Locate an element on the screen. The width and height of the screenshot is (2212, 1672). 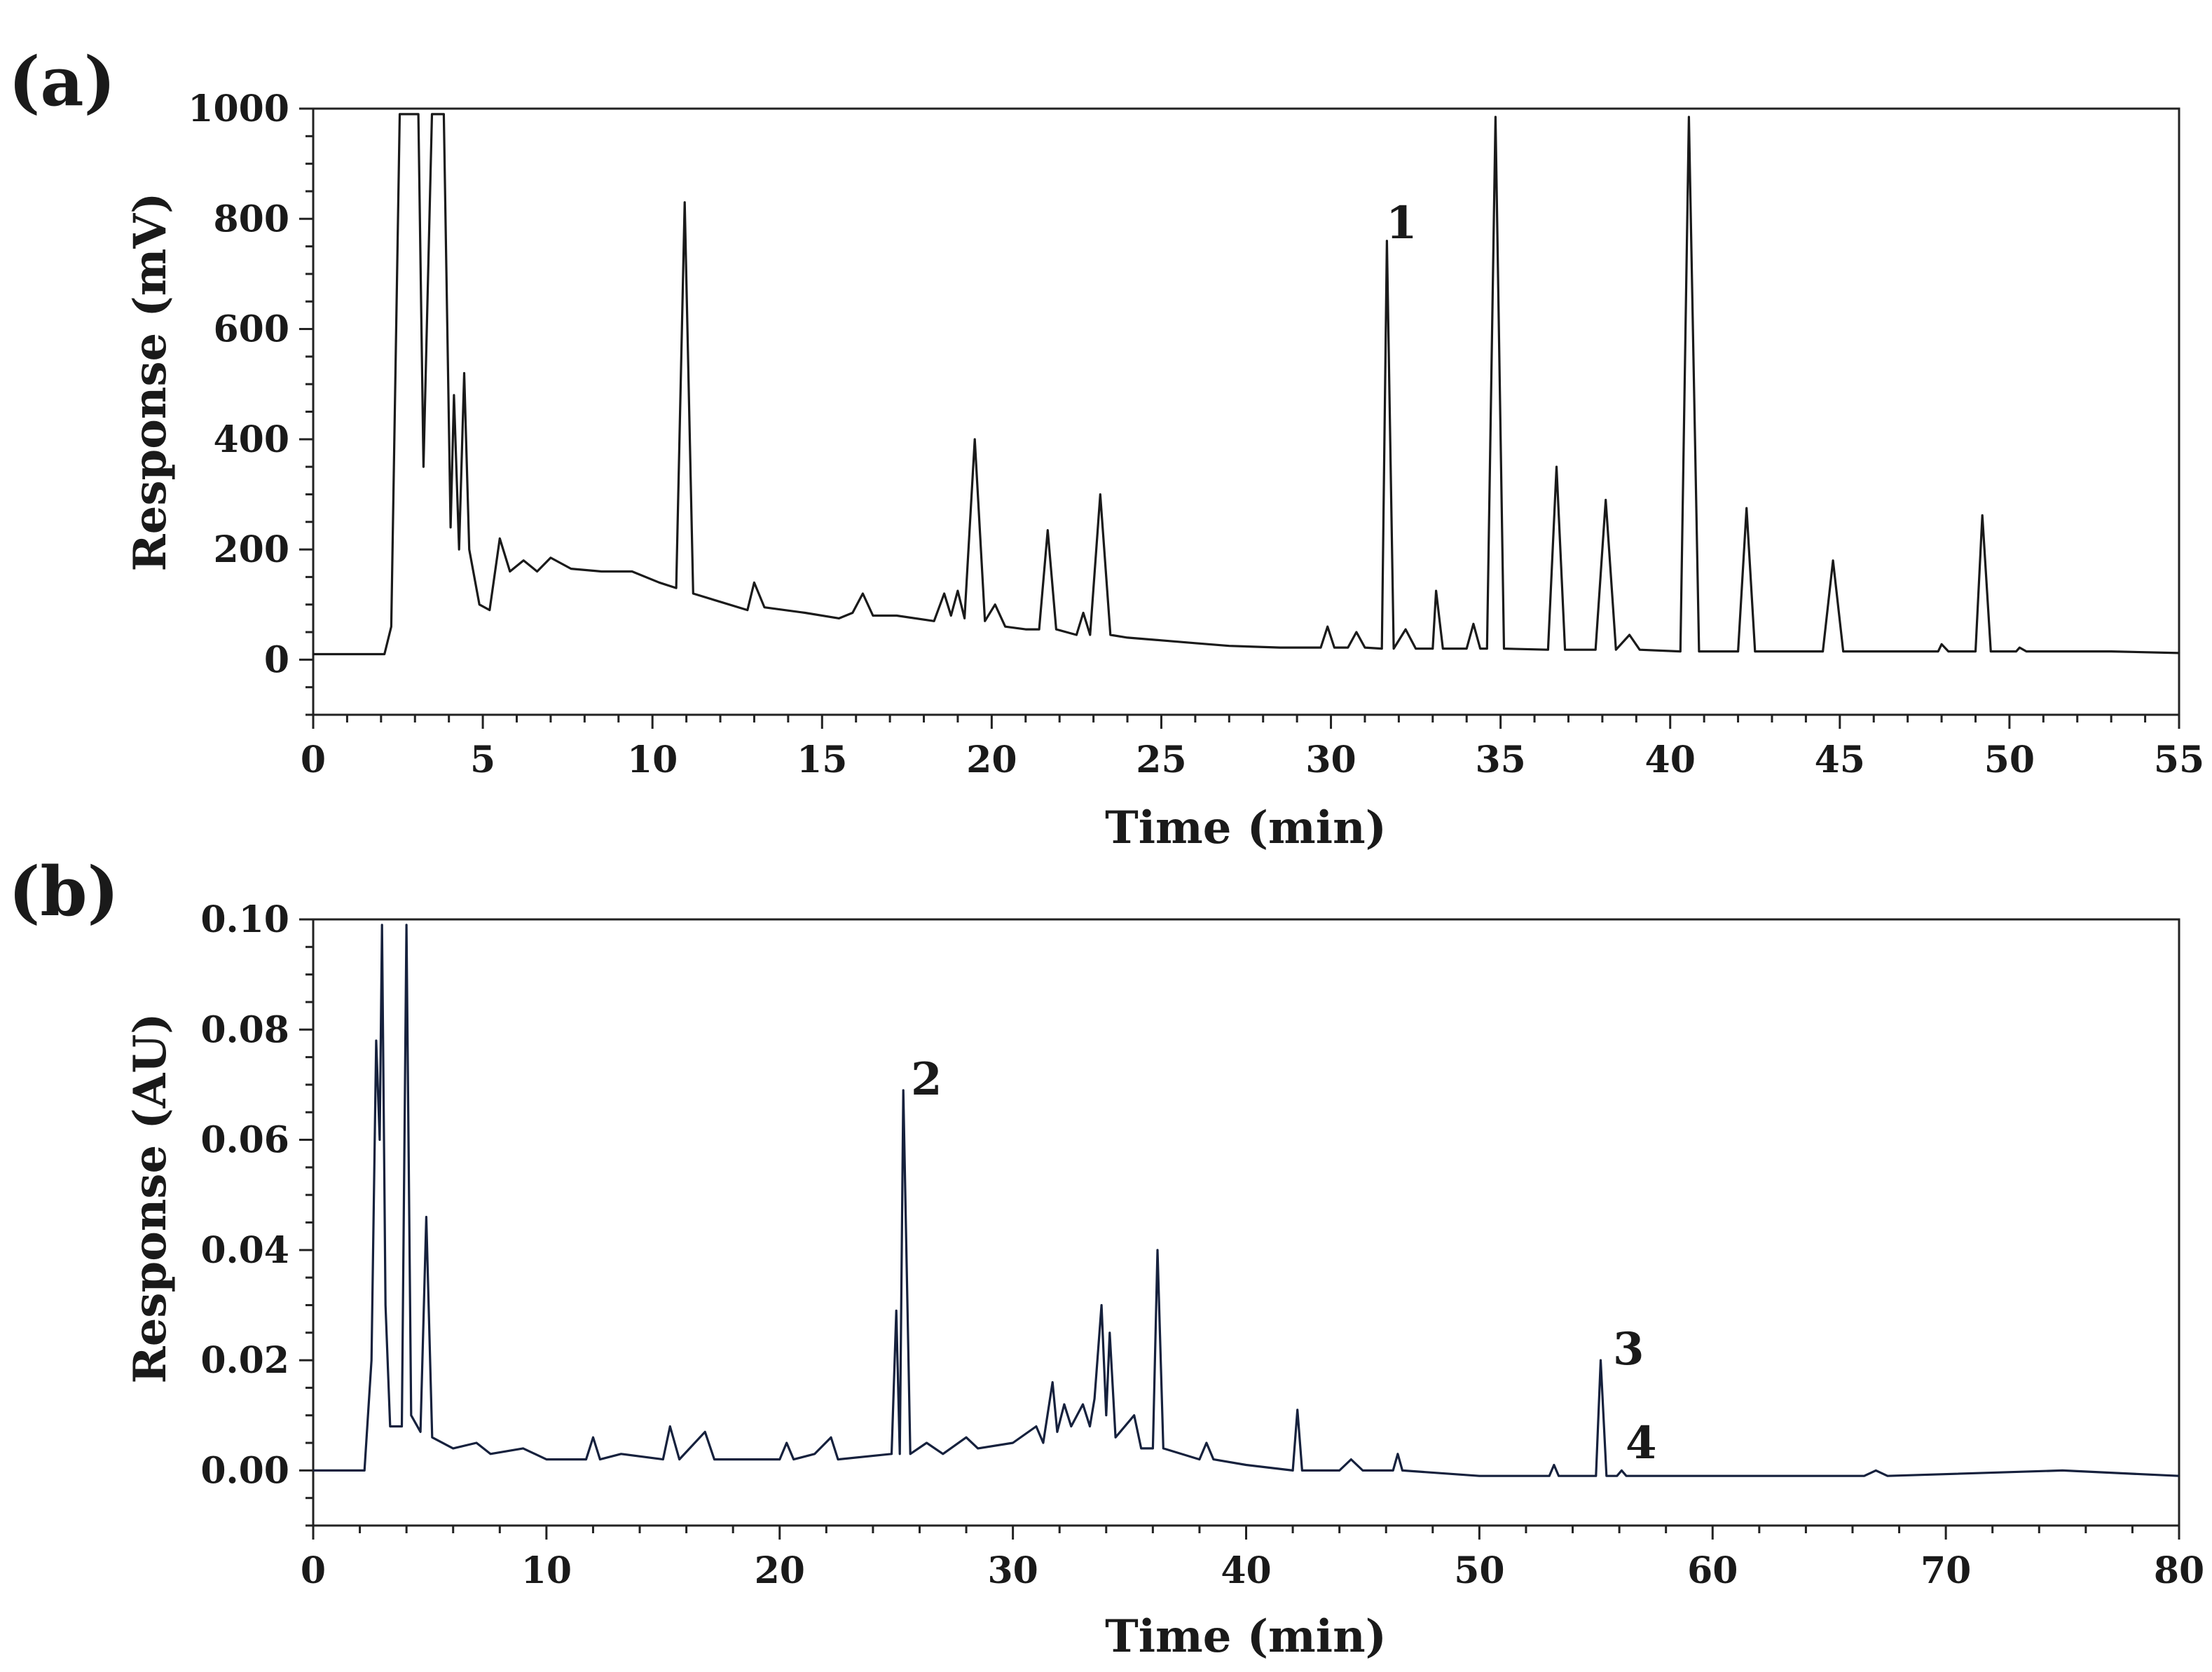
x-tick-labels: 0 10 20 30 40 50 60 70 80 is located at coordinates (1252, 1570).